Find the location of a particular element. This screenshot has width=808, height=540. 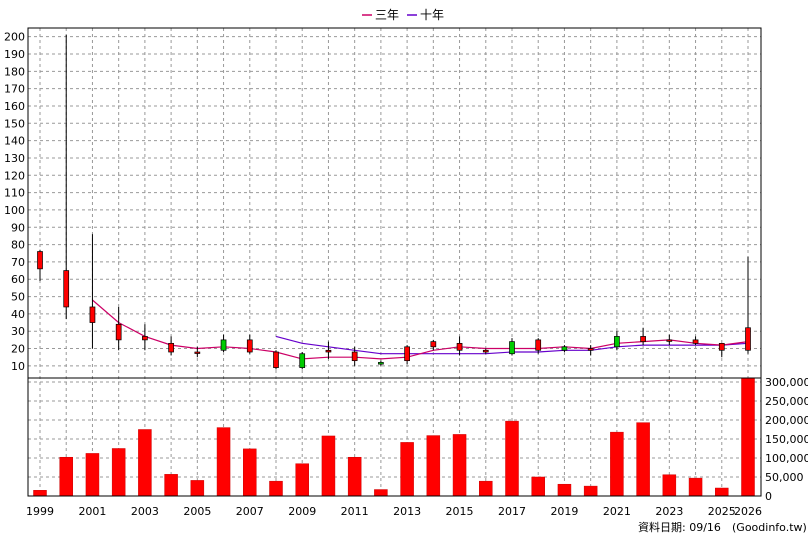

volume-tick-label: 150,000 is located at coordinates (786, 439).